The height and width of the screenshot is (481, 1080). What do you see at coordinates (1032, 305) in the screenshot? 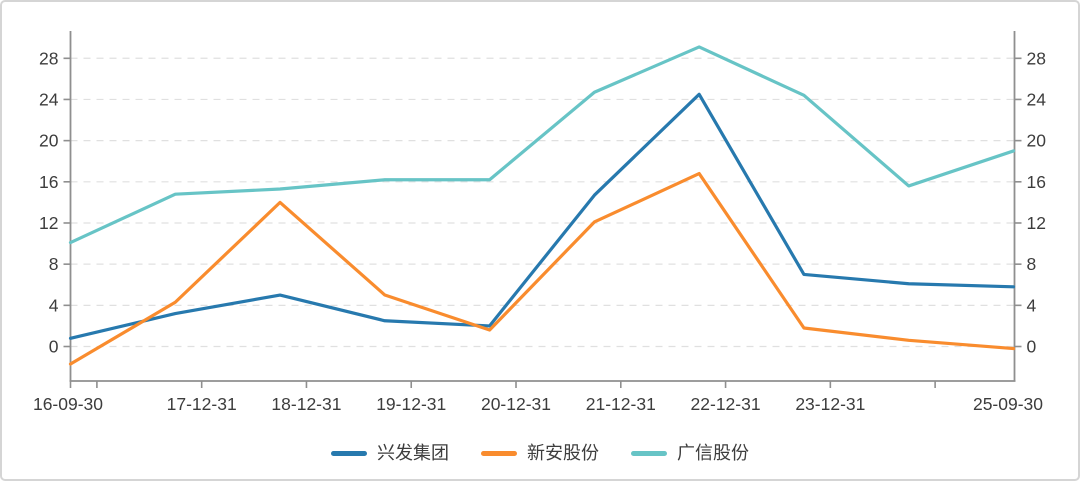
I see `y-tick-label-right: 4` at bounding box center [1032, 305].